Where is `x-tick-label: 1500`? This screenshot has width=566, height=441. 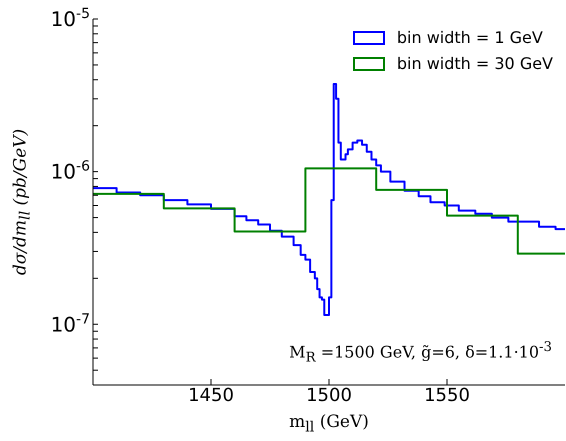 x-tick-label: 1500 is located at coordinates (329, 395).